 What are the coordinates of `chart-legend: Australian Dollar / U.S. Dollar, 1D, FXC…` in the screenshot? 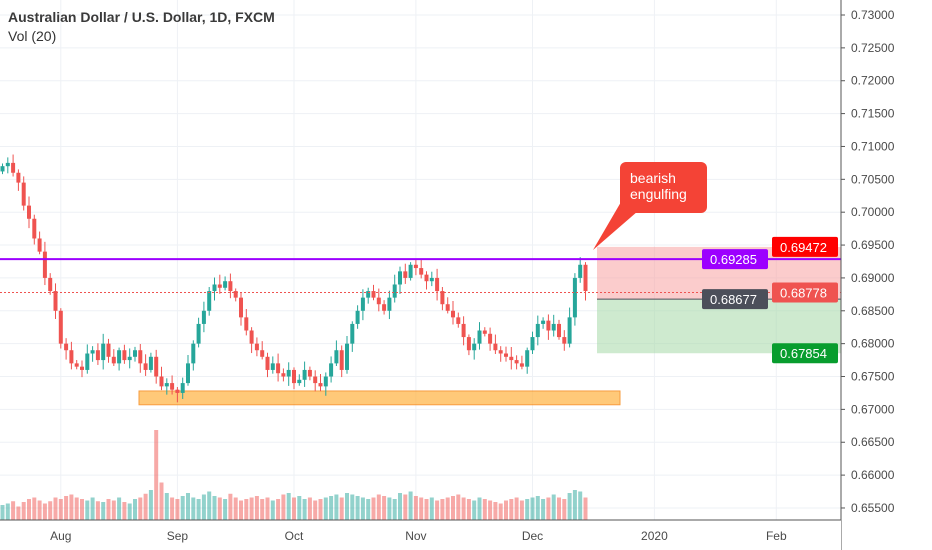 It's located at (141, 27).